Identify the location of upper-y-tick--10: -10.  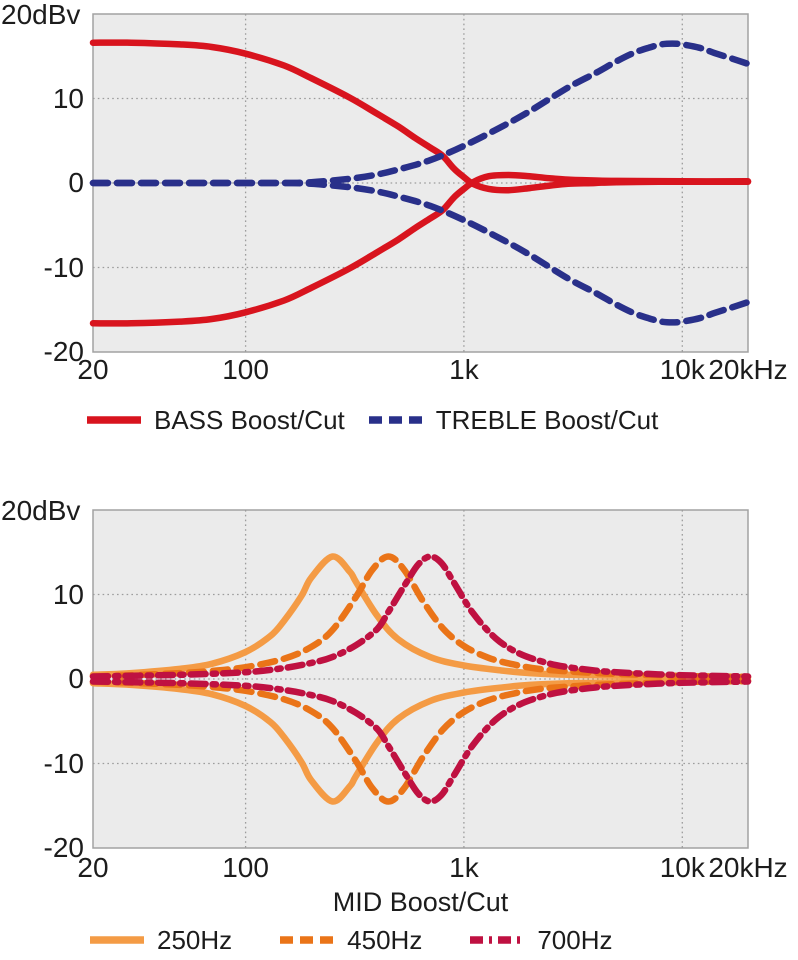
(63, 267).